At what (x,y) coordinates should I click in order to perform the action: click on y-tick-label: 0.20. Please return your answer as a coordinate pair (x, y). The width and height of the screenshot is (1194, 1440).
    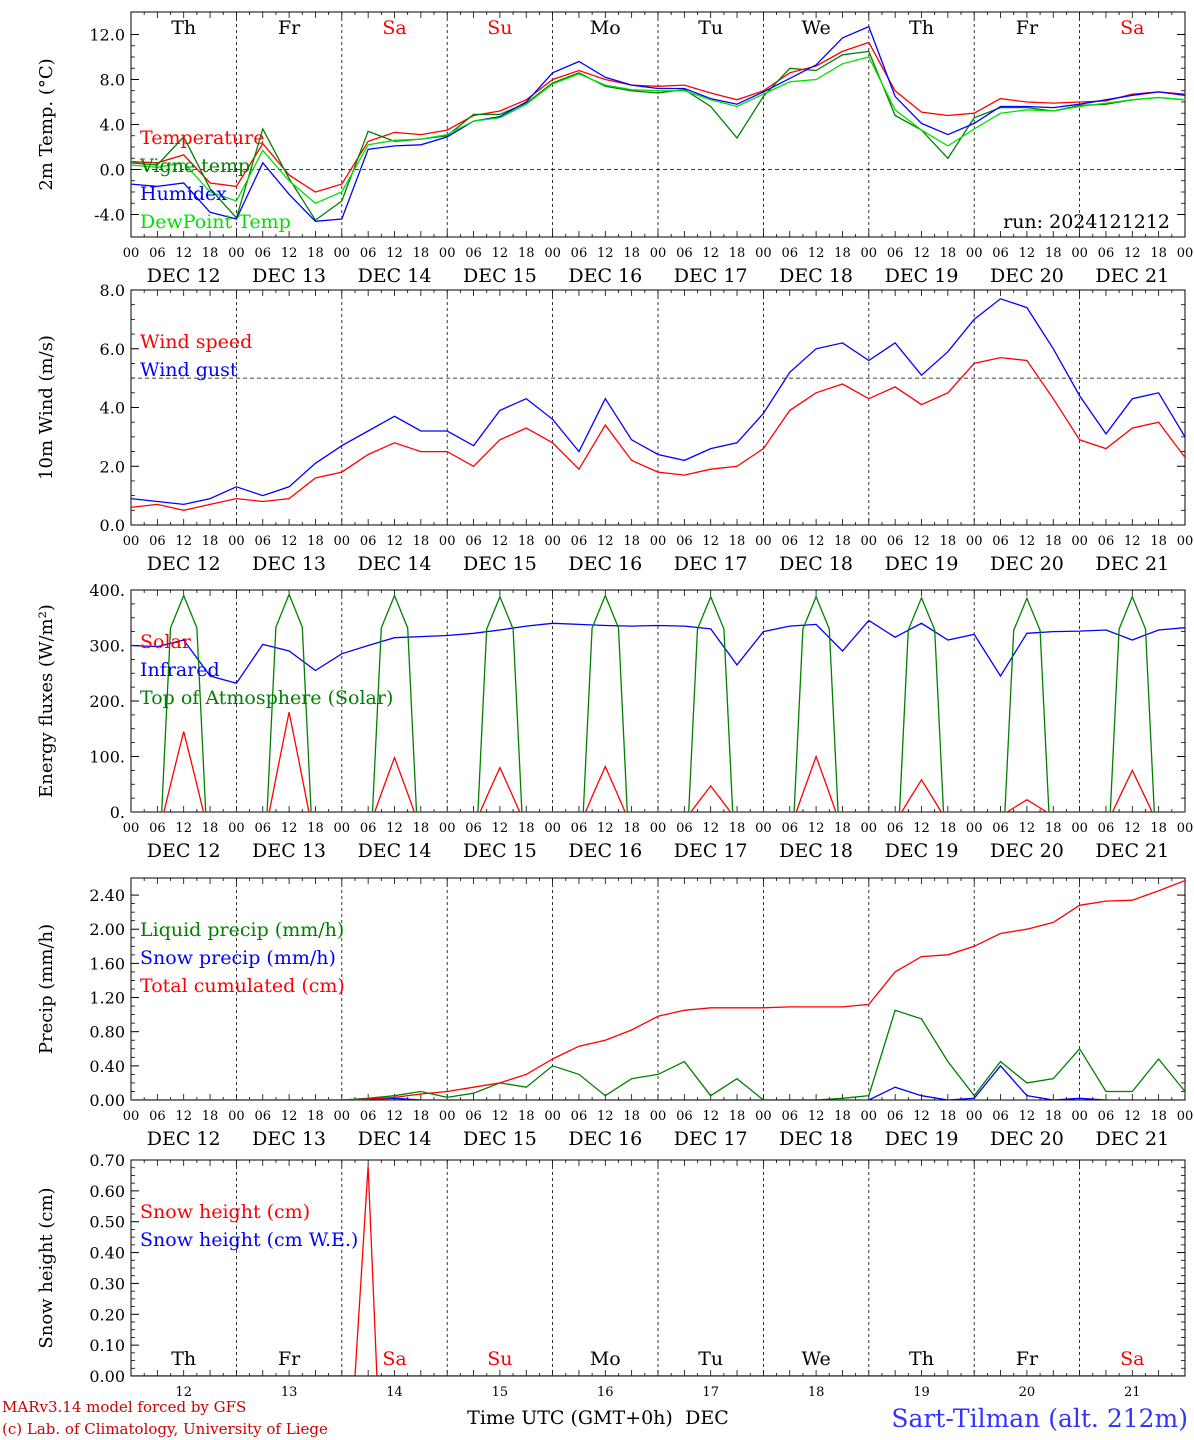
    Looking at the image, I should click on (107, 1314).